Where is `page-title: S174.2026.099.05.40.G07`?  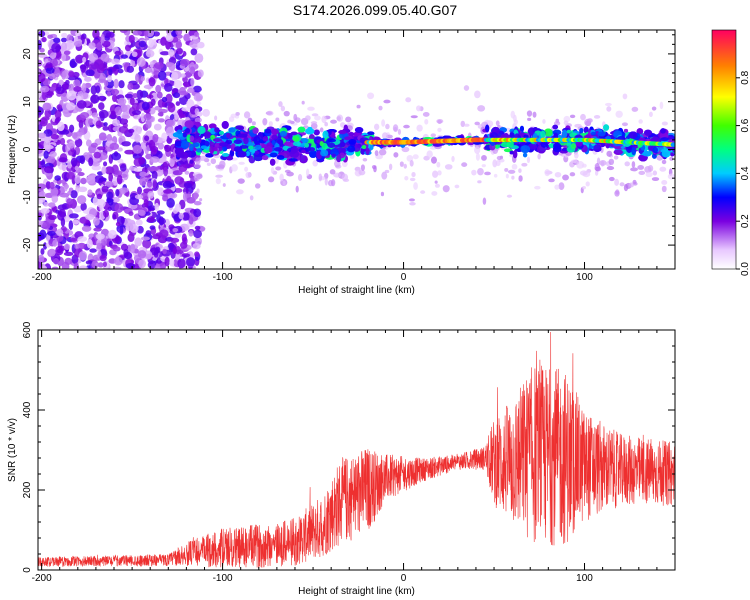
page-title: S174.2026.099.05.40.G07 is located at coordinates (375, 10).